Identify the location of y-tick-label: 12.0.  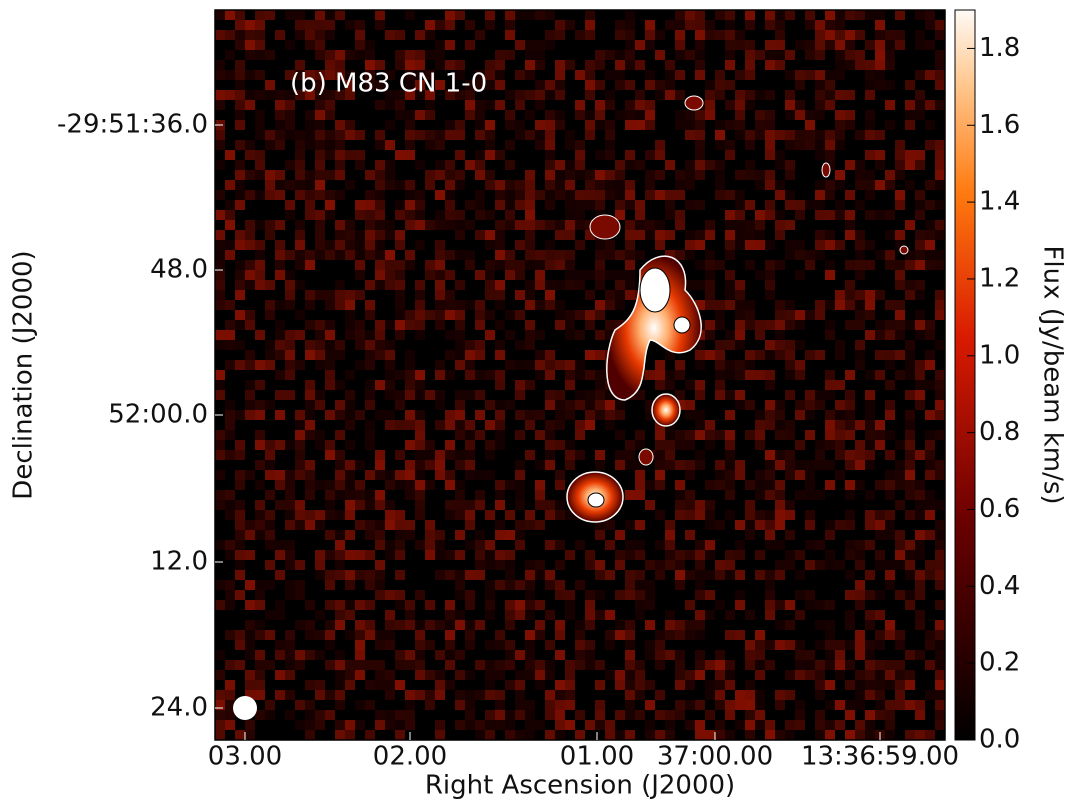
(179, 562).